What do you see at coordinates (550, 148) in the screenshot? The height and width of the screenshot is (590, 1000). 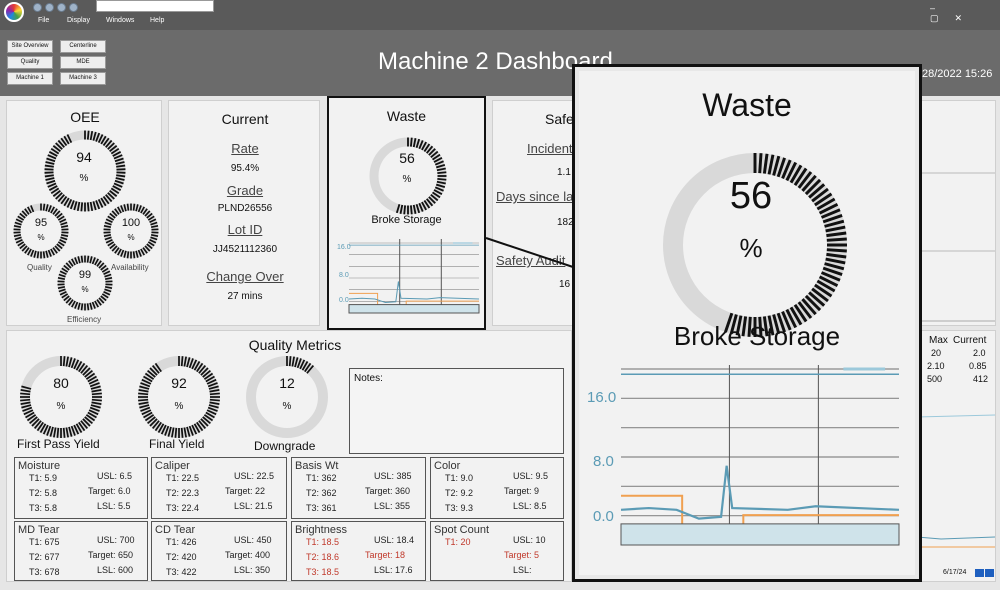 I see `incident-link: Incident` at bounding box center [550, 148].